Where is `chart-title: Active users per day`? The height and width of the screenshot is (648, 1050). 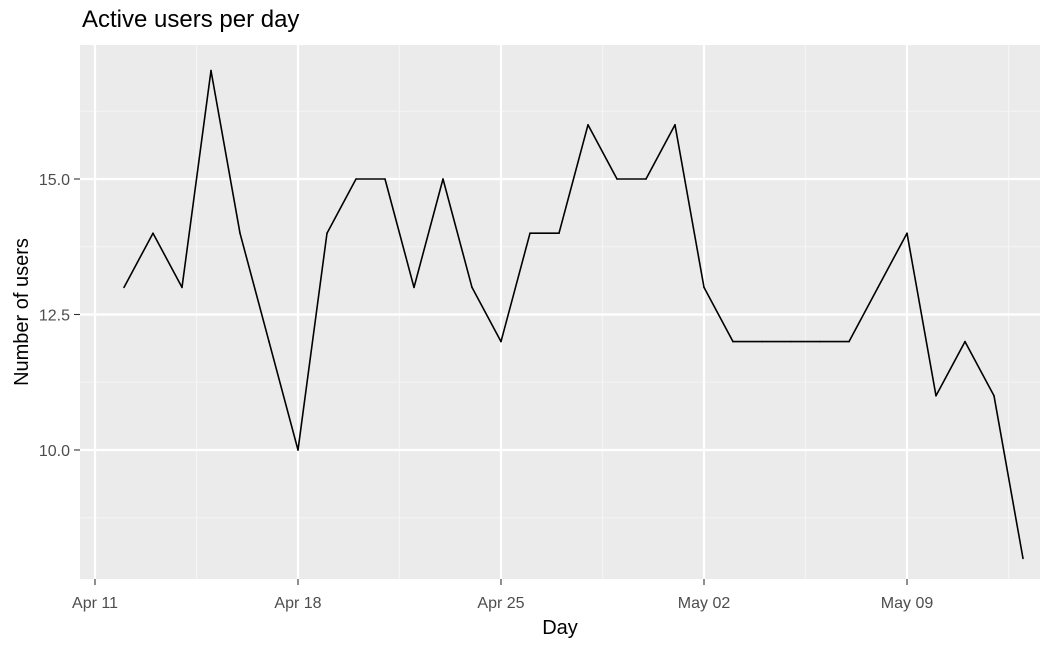
chart-title: Active users per day is located at coordinates (191, 19).